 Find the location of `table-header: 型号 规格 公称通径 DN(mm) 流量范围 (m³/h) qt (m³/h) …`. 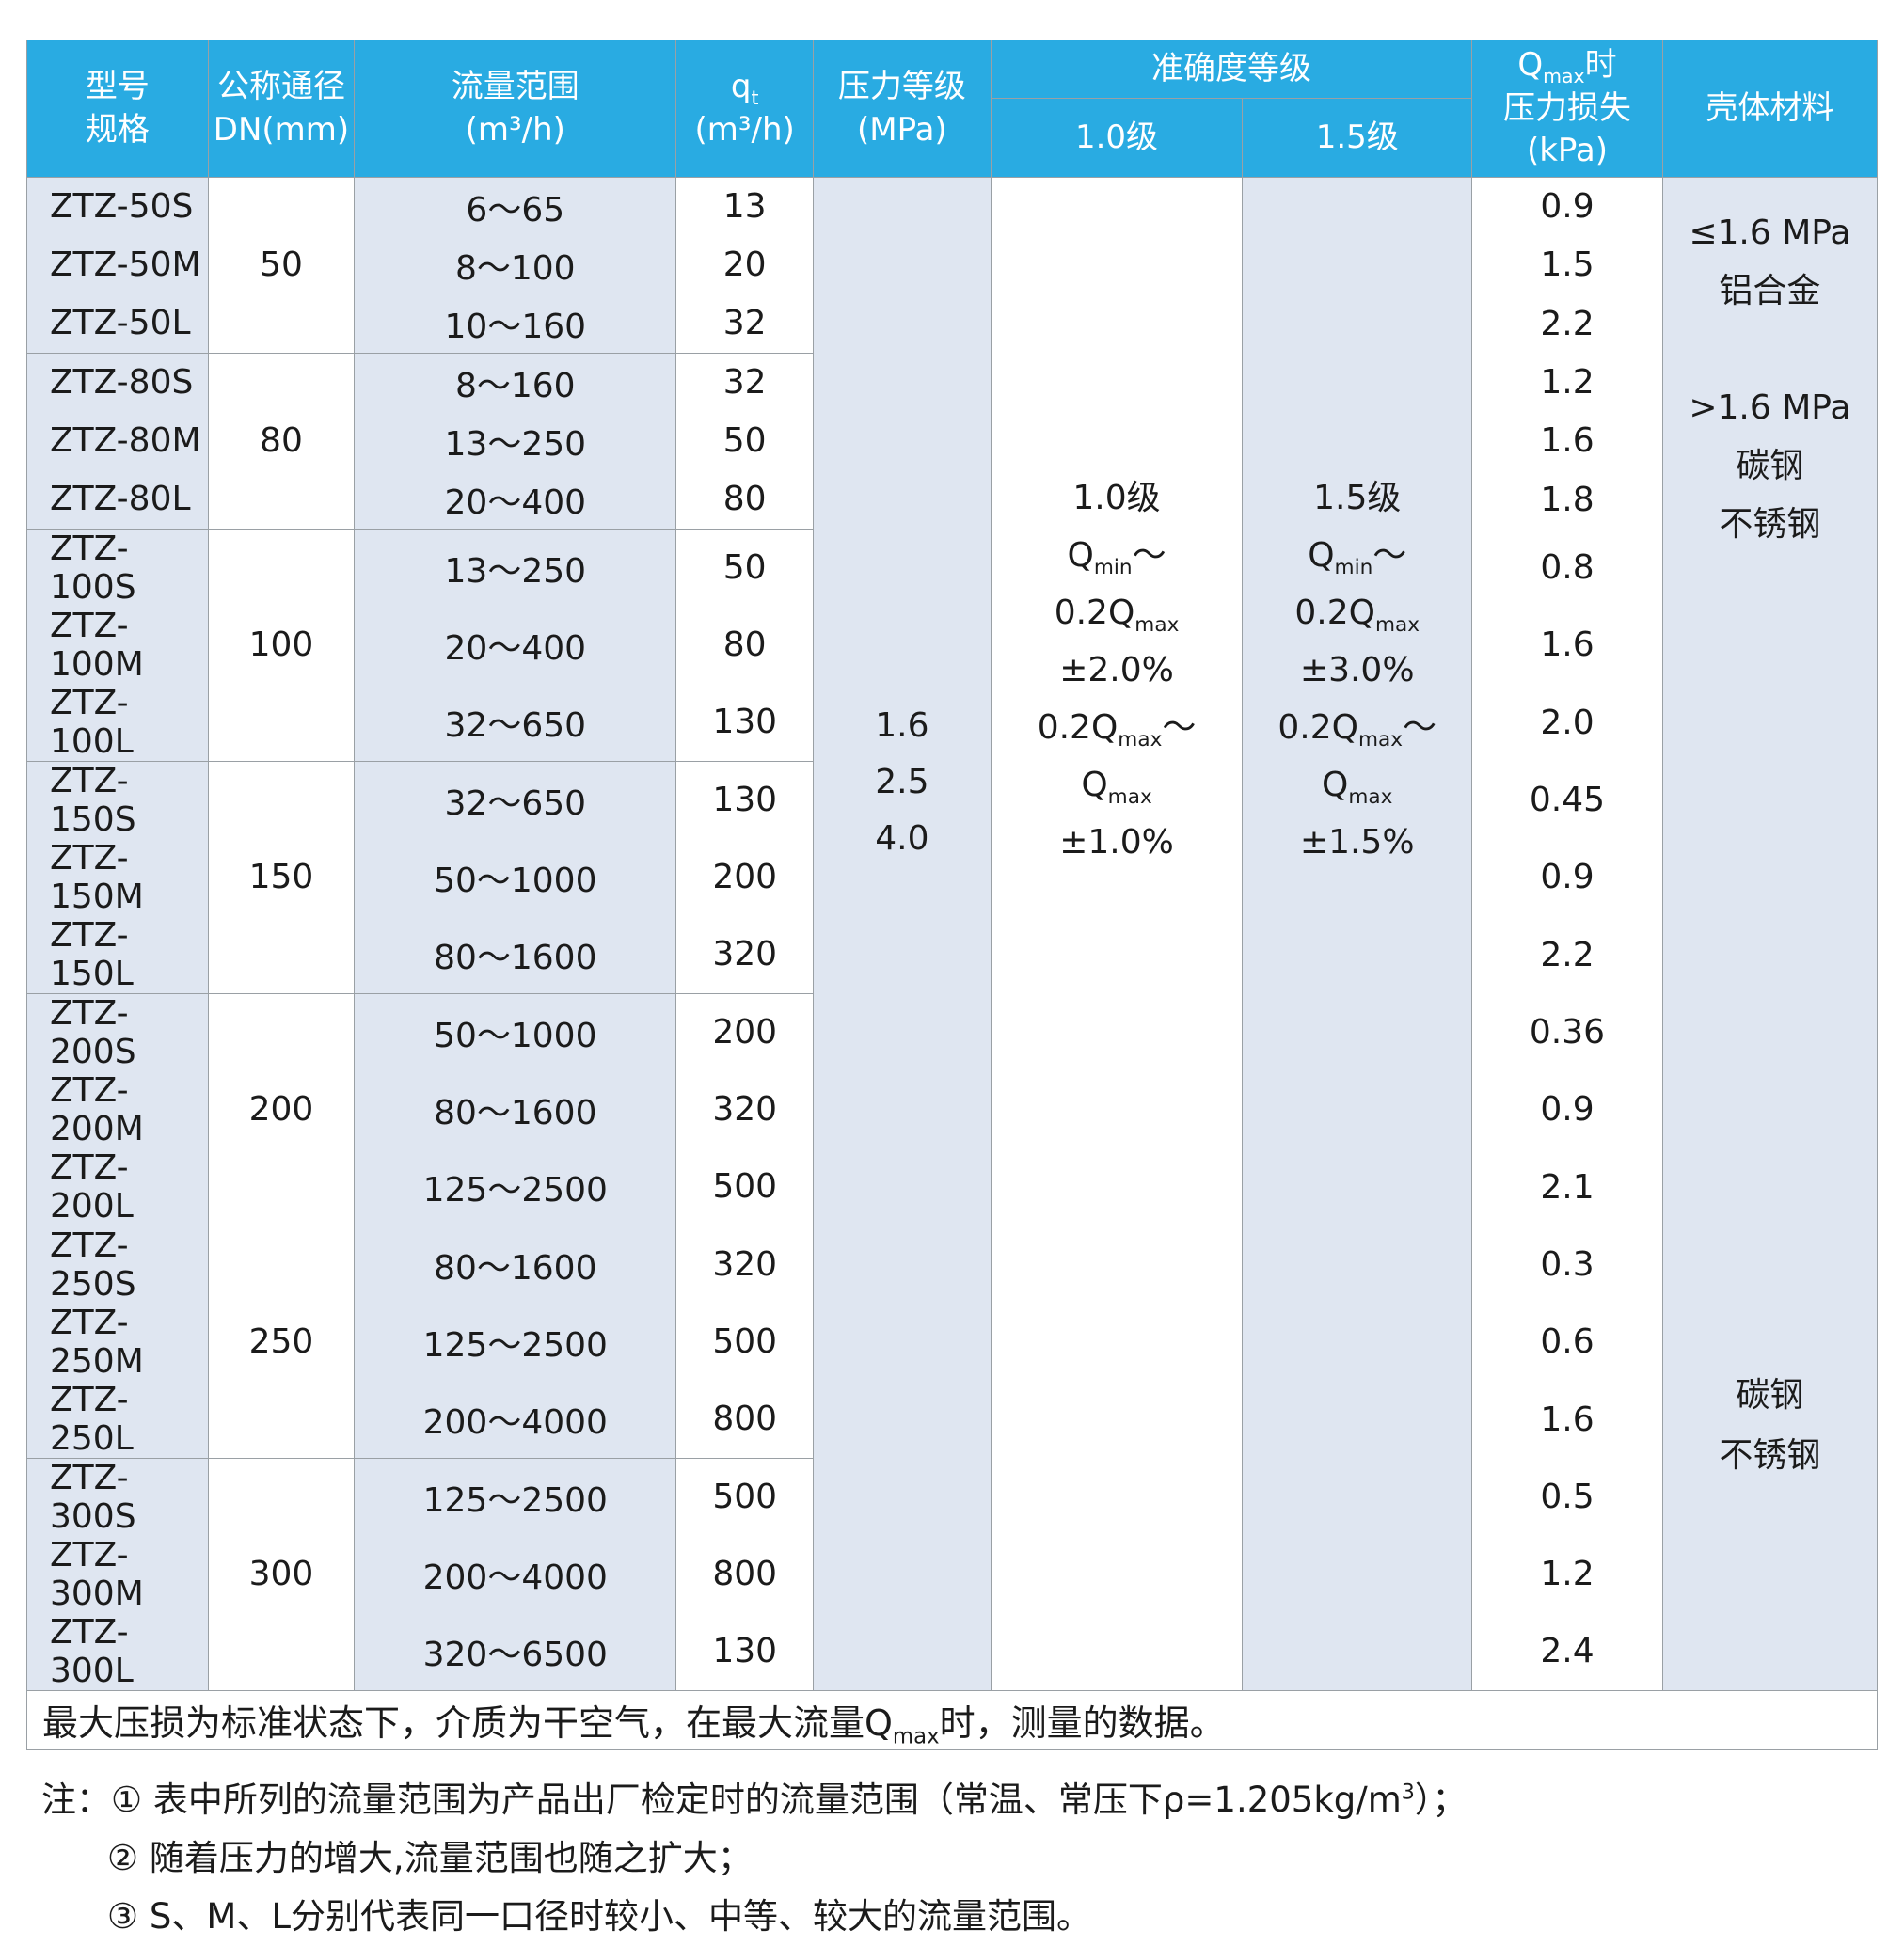

table-header: 型号 规格 公称通径 DN(mm) 流量范围 (m³/h) qt (m³/h) … is located at coordinates (952, 109).